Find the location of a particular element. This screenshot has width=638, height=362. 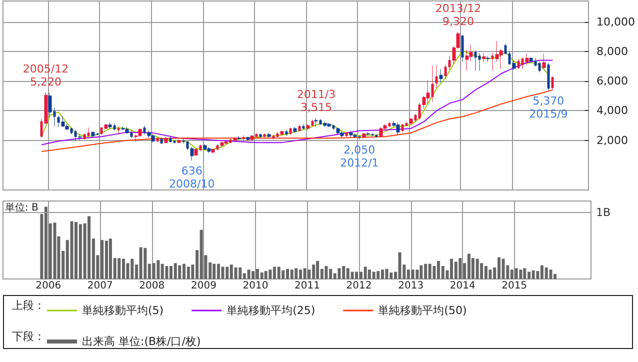

x-tick-label: 2012 is located at coordinates (359, 286).